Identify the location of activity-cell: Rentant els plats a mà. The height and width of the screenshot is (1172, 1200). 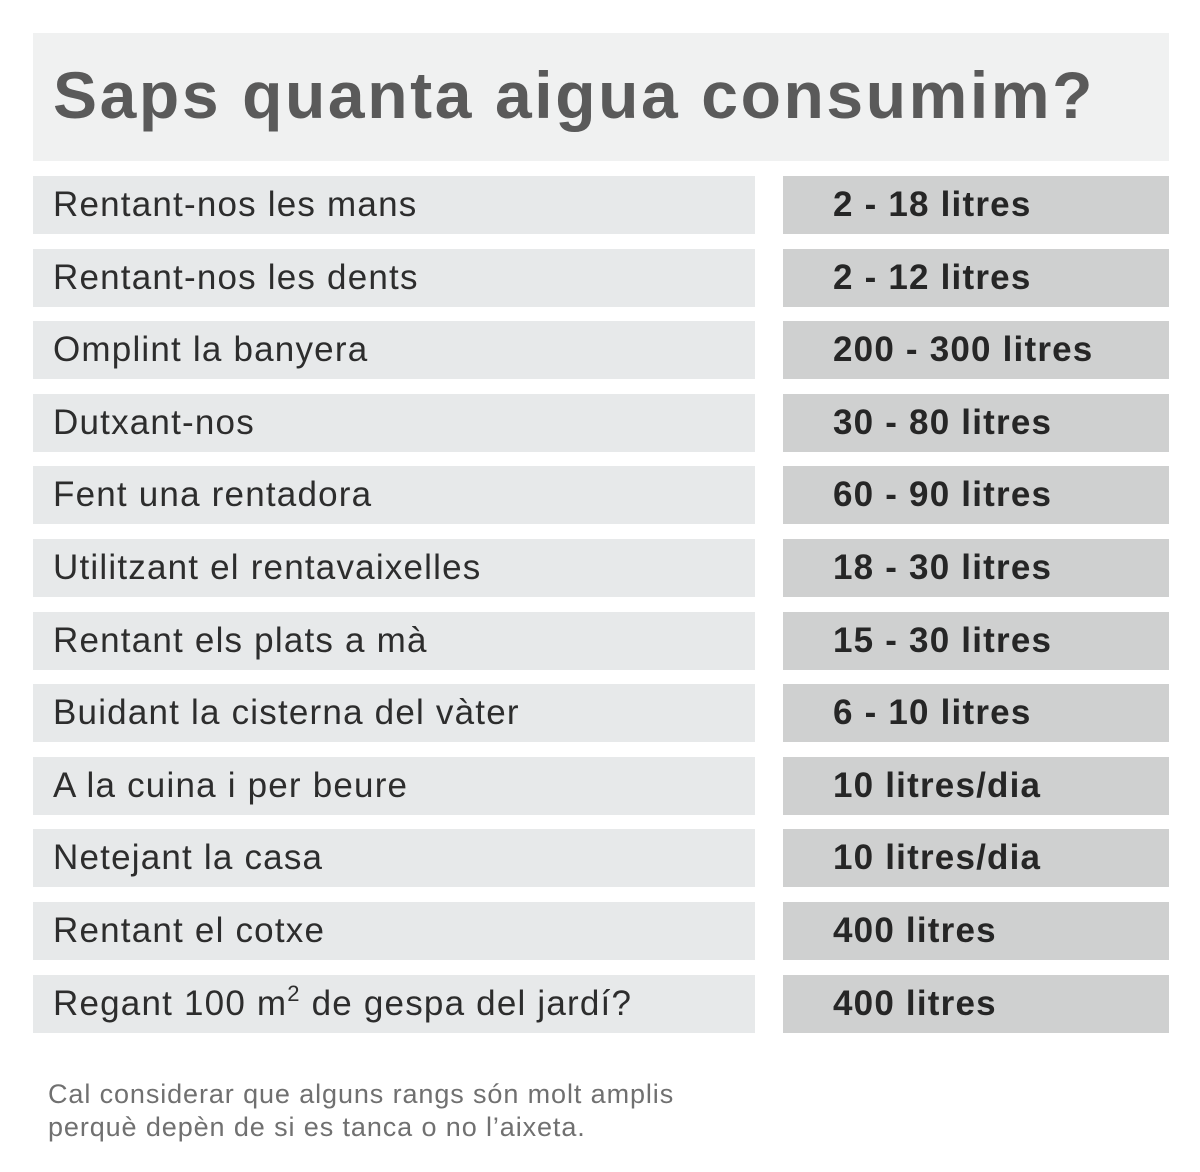
(394, 640).